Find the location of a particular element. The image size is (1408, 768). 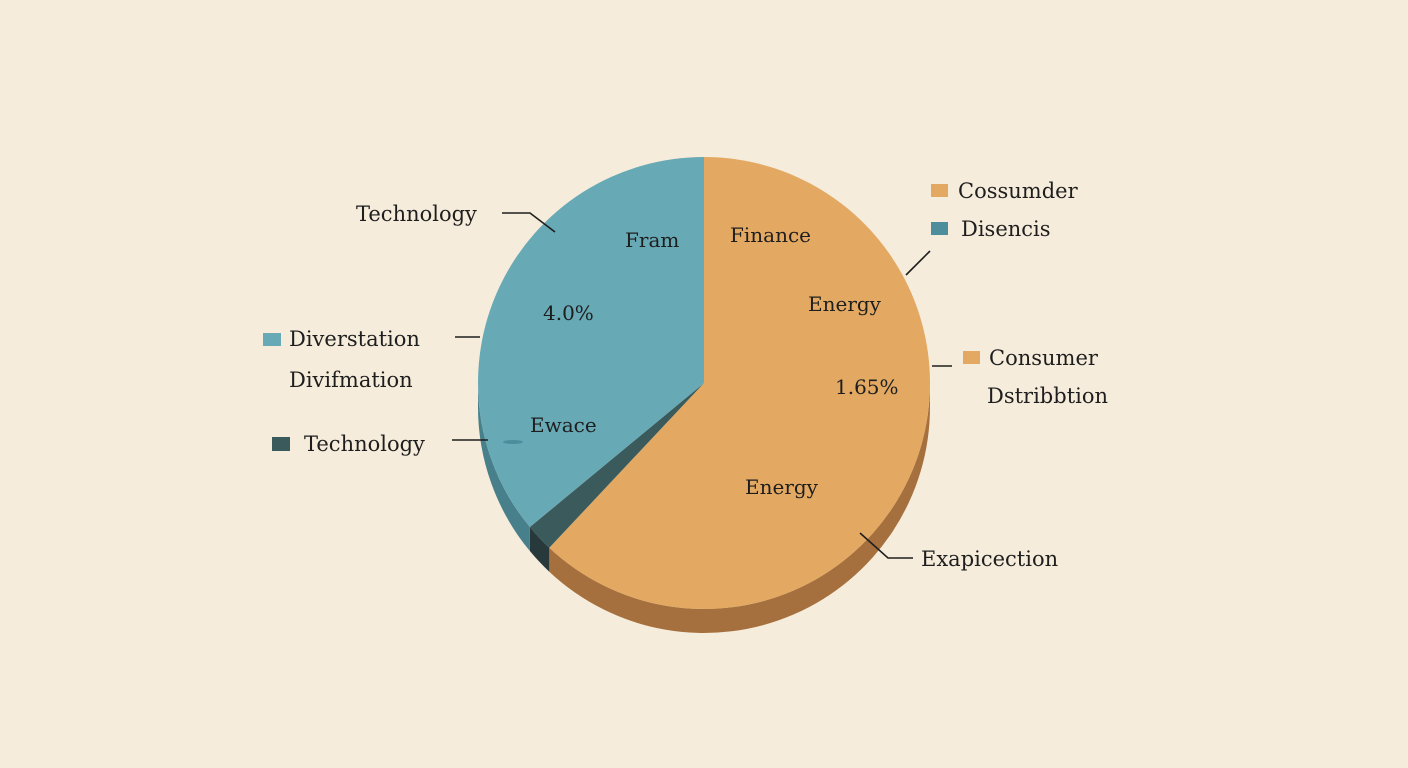

legend-swatch-disencis is located at coordinates (939, 228).